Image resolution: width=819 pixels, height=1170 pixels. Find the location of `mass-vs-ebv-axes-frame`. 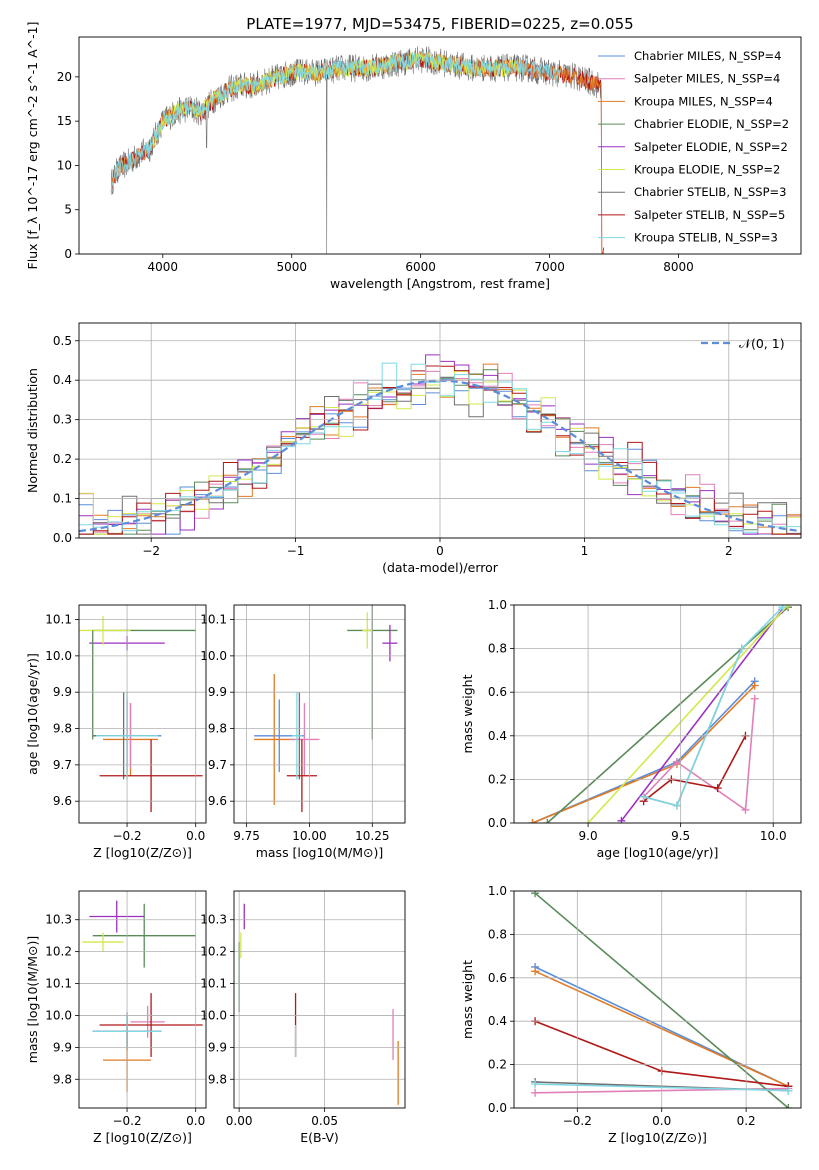

mass-vs-ebv-axes-frame is located at coordinates (319, 999).